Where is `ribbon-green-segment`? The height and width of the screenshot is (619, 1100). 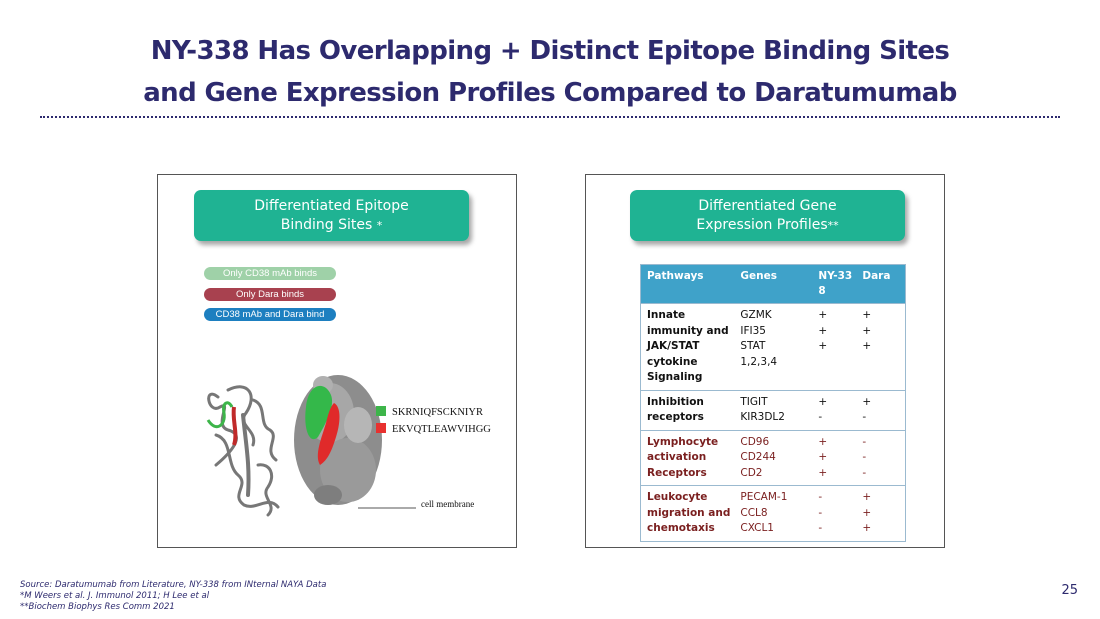 ribbon-green-segment is located at coordinates (220, 415).